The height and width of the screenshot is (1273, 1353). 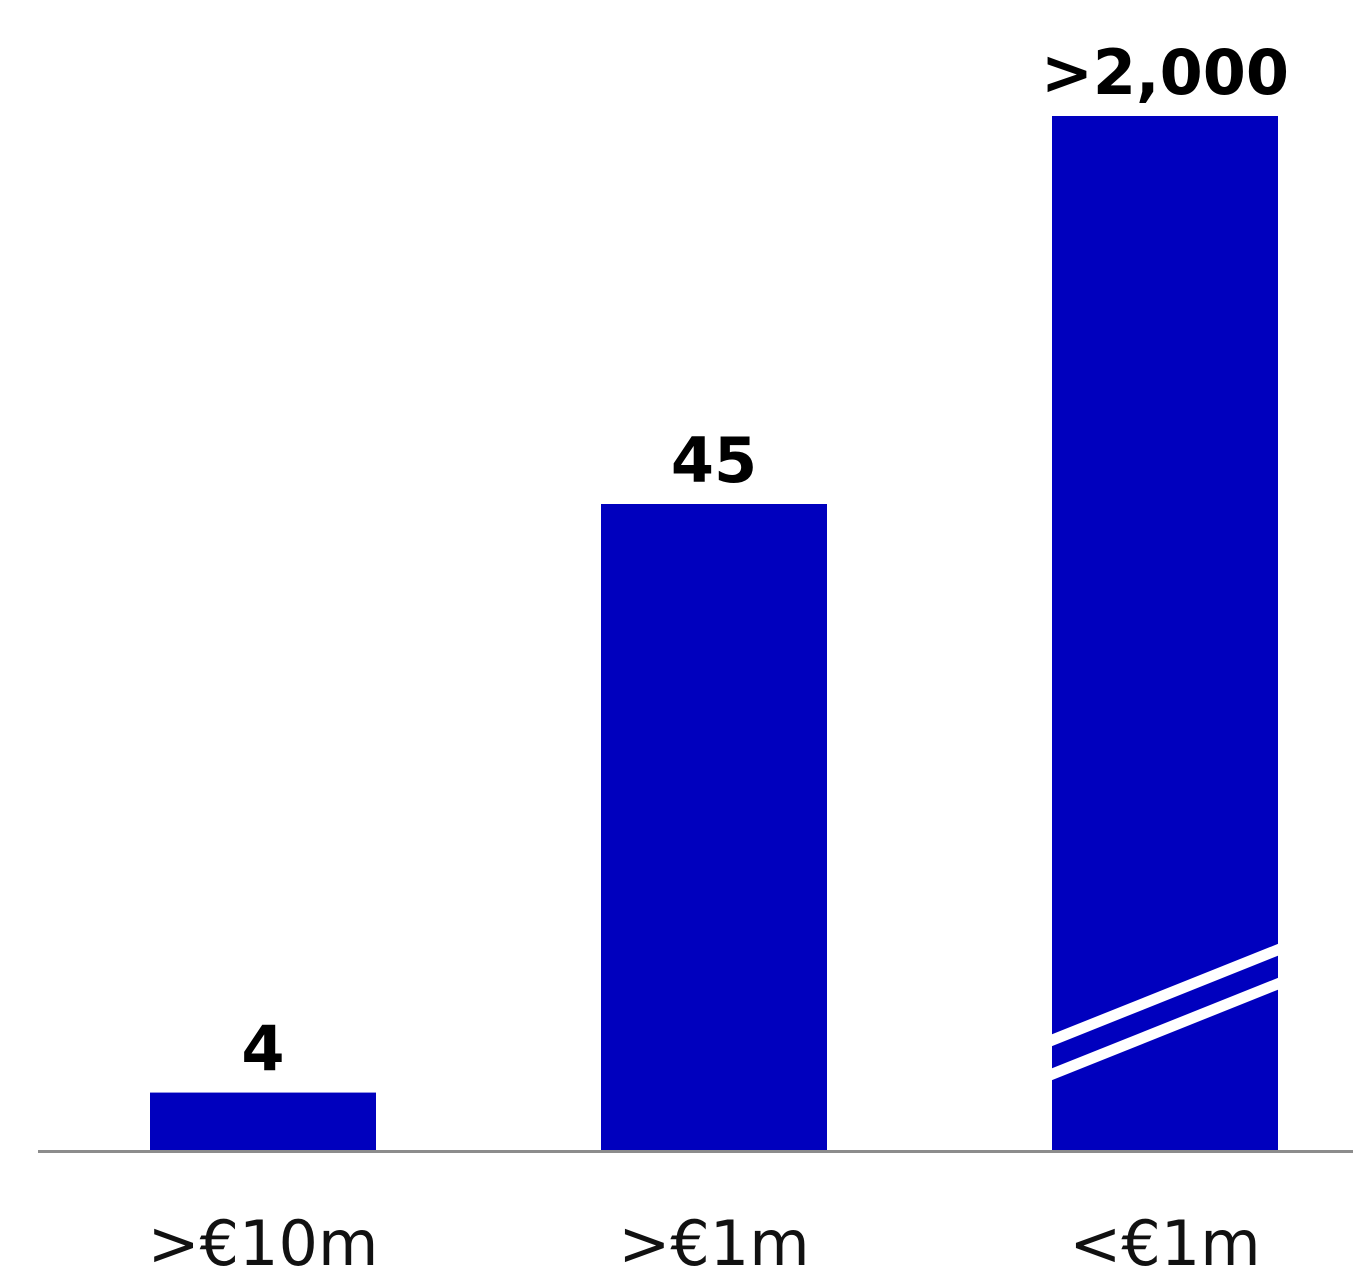 I want to click on value-label-2: 45, so click(x=714, y=460).